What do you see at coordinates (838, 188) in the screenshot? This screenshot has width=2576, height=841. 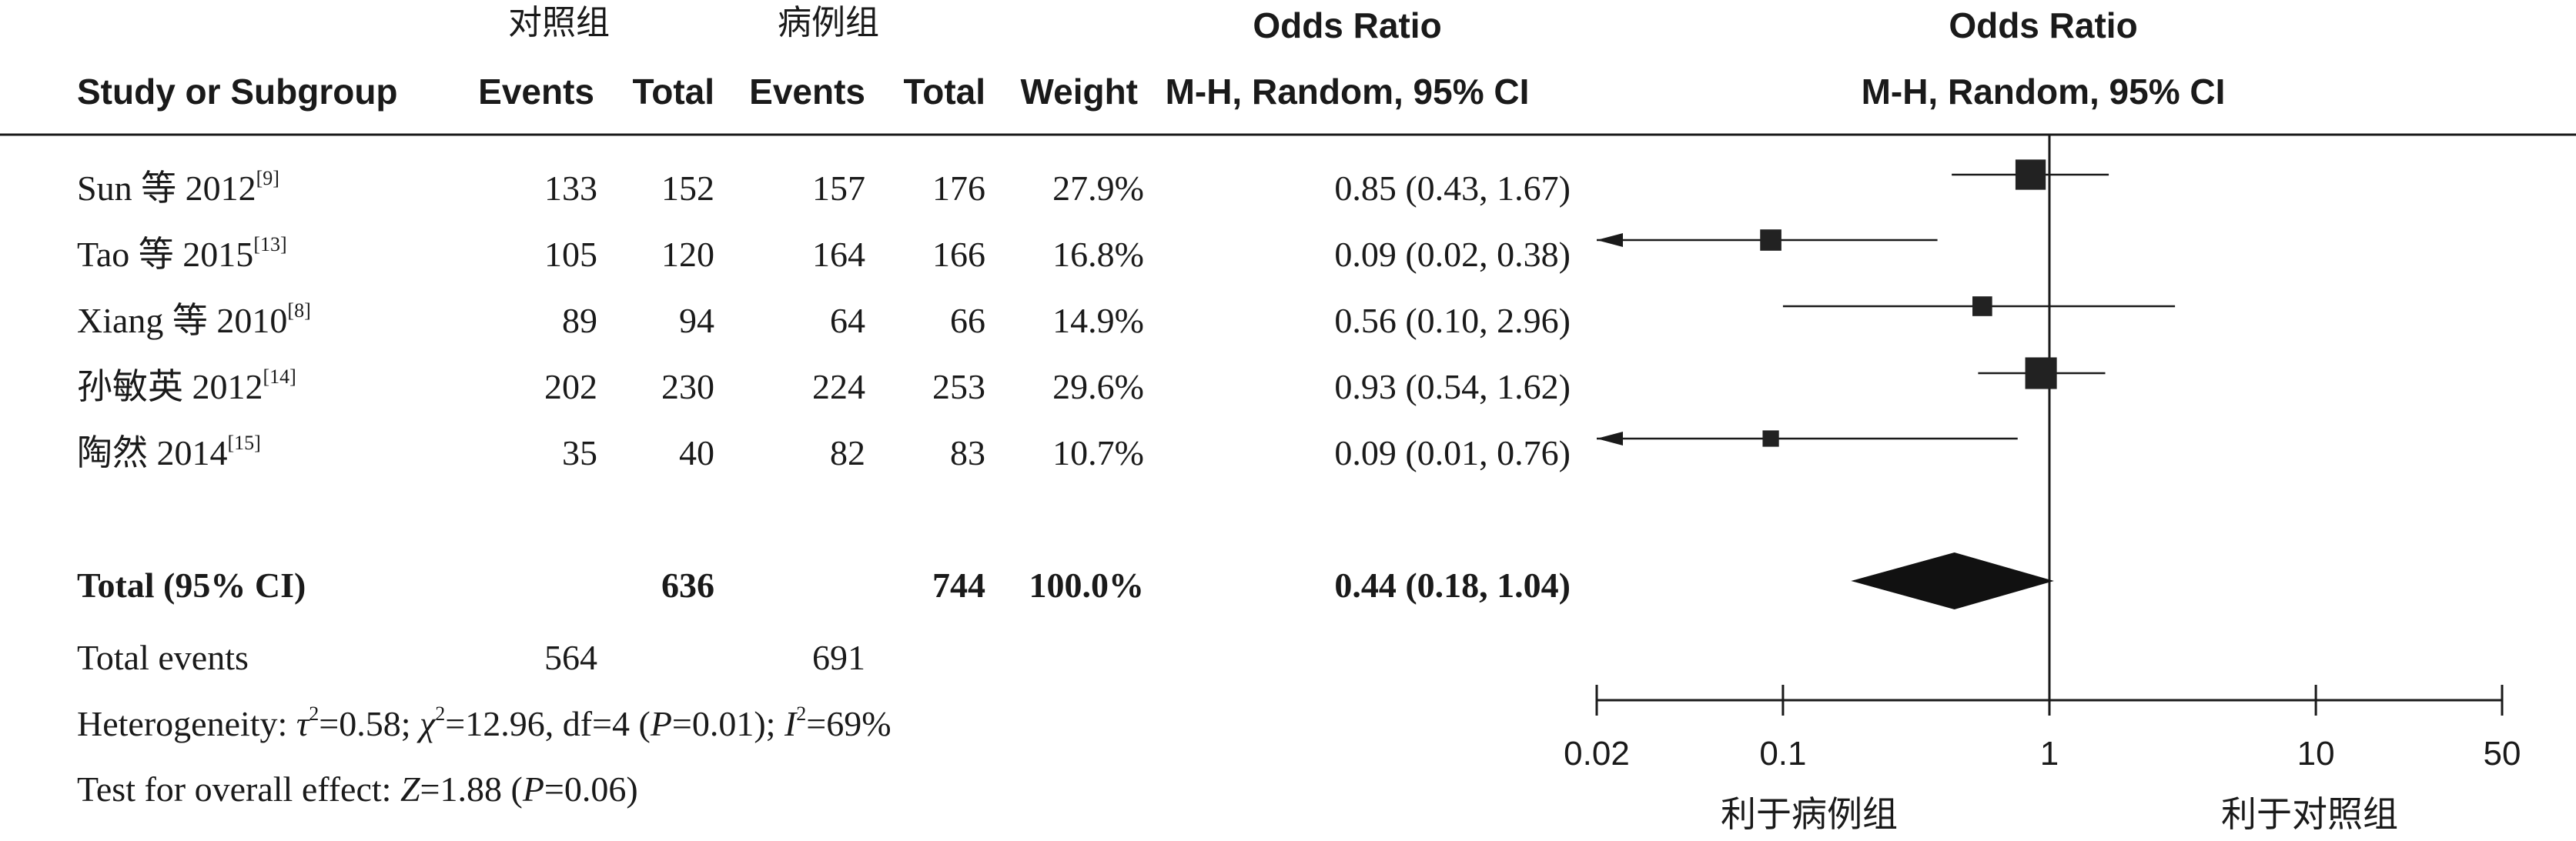 I see `study-events2: 157` at bounding box center [838, 188].